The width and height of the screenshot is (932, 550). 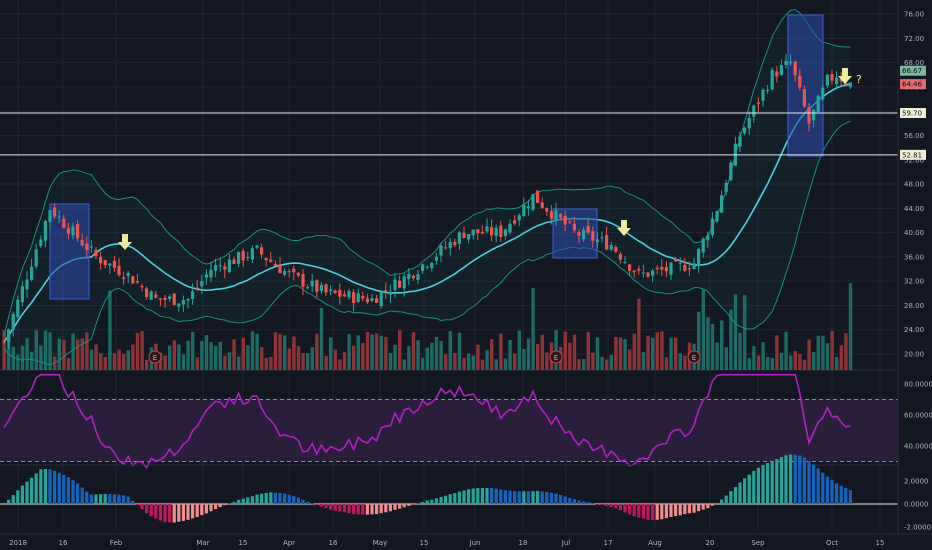 I want to click on price-tick-label: 40.00, so click(x=914, y=233).